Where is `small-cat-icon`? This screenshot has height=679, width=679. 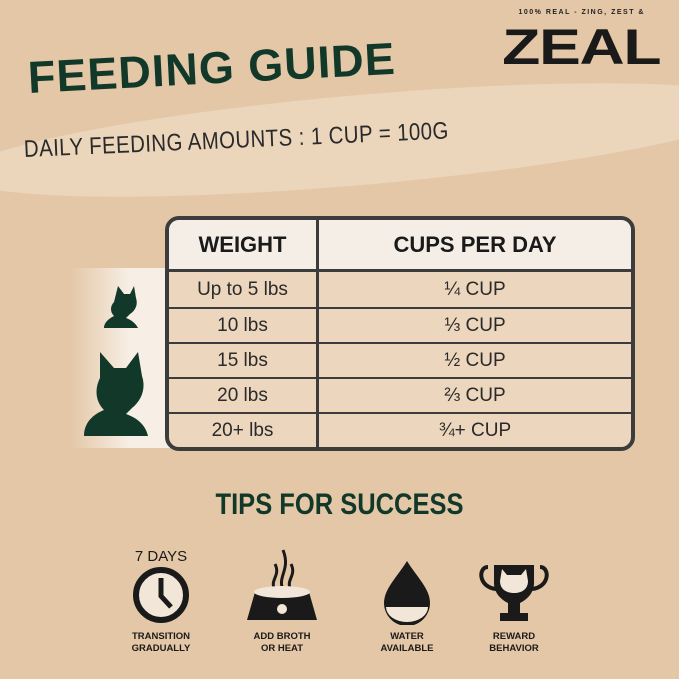 small-cat-icon is located at coordinates (121, 307).